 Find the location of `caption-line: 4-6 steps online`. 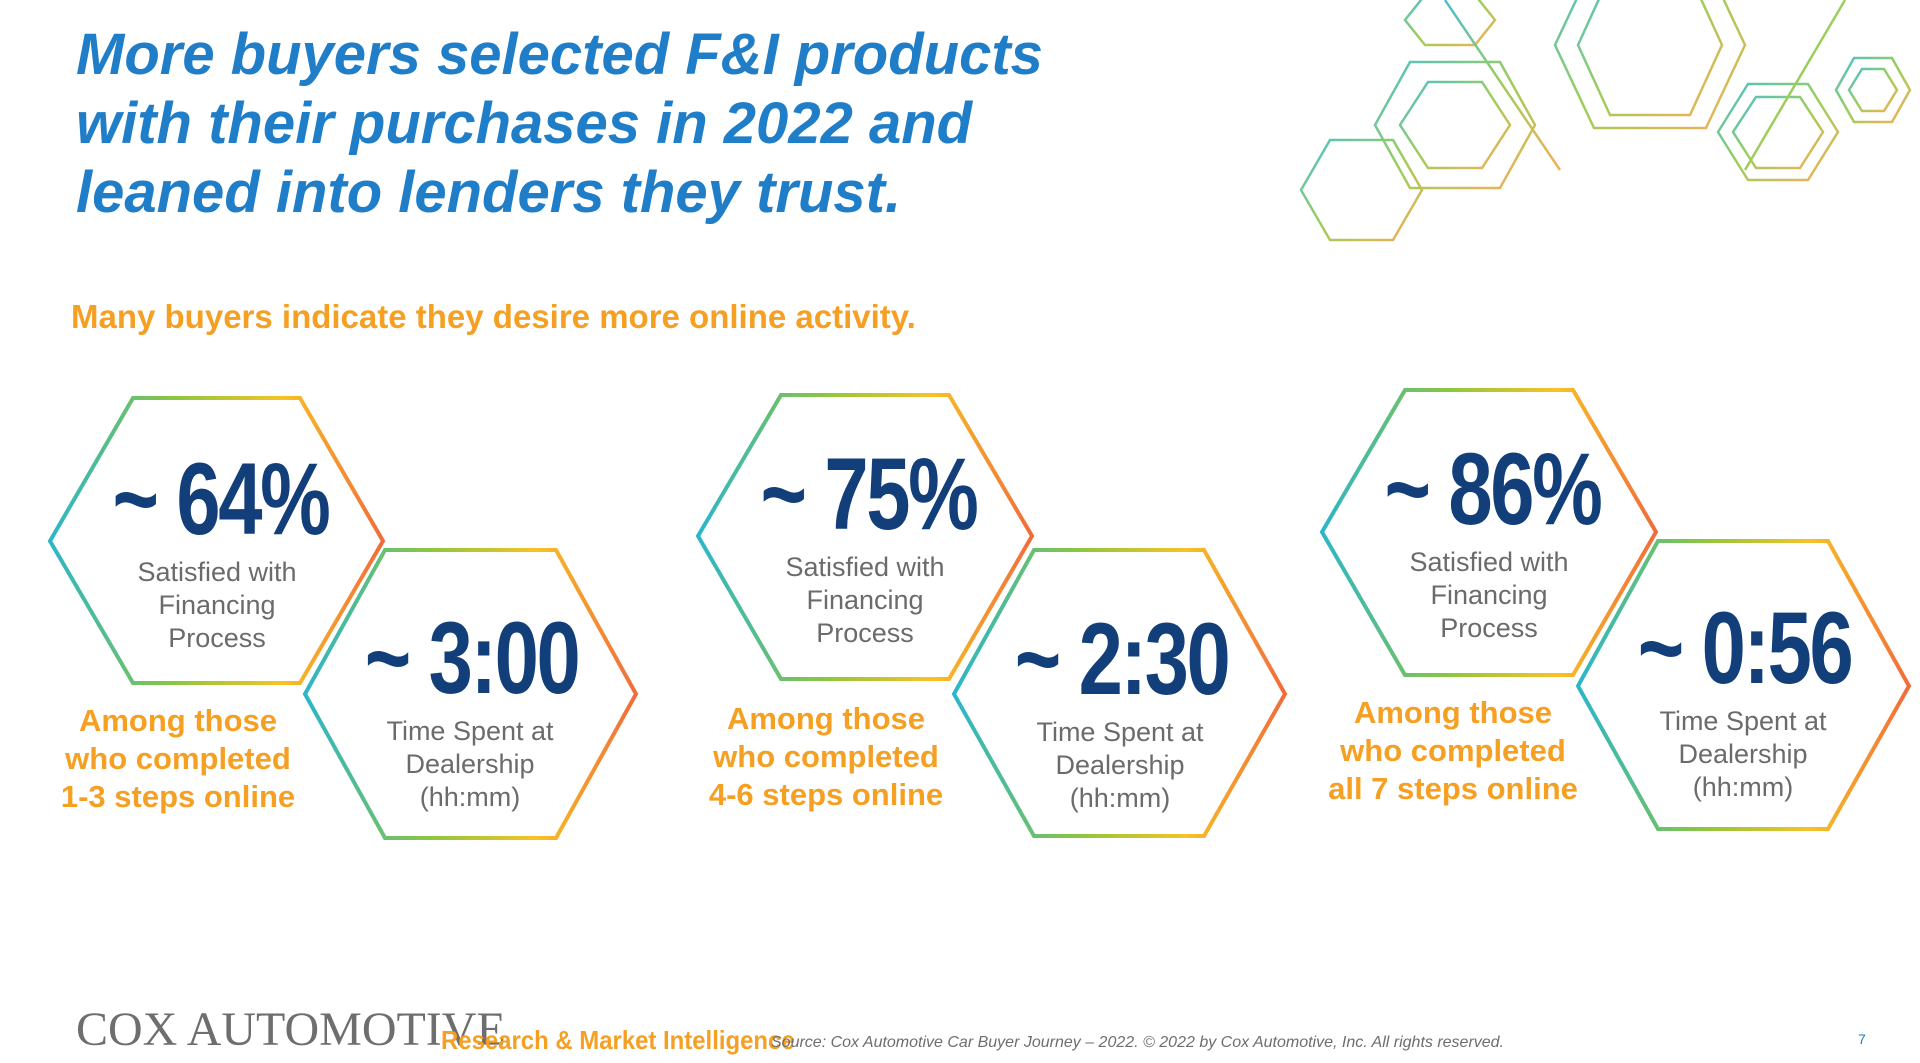

caption-line: 4-6 steps online is located at coordinates (826, 794).